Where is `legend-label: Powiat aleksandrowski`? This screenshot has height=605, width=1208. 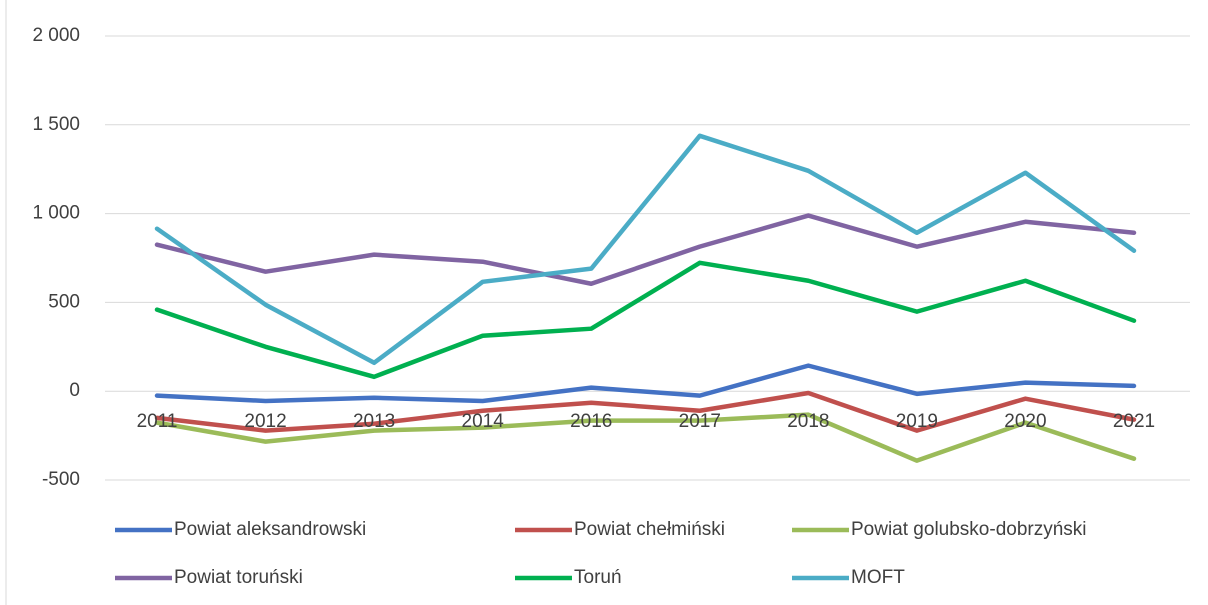 legend-label: Powiat aleksandrowski is located at coordinates (270, 529).